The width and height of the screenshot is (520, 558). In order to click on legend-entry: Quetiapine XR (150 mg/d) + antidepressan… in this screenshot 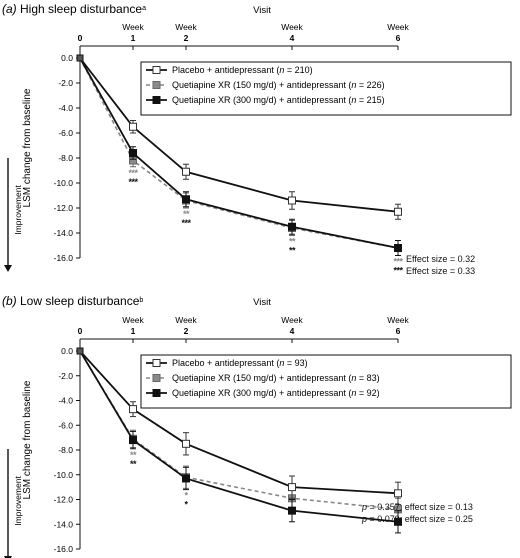, I will do `click(278, 85)`.